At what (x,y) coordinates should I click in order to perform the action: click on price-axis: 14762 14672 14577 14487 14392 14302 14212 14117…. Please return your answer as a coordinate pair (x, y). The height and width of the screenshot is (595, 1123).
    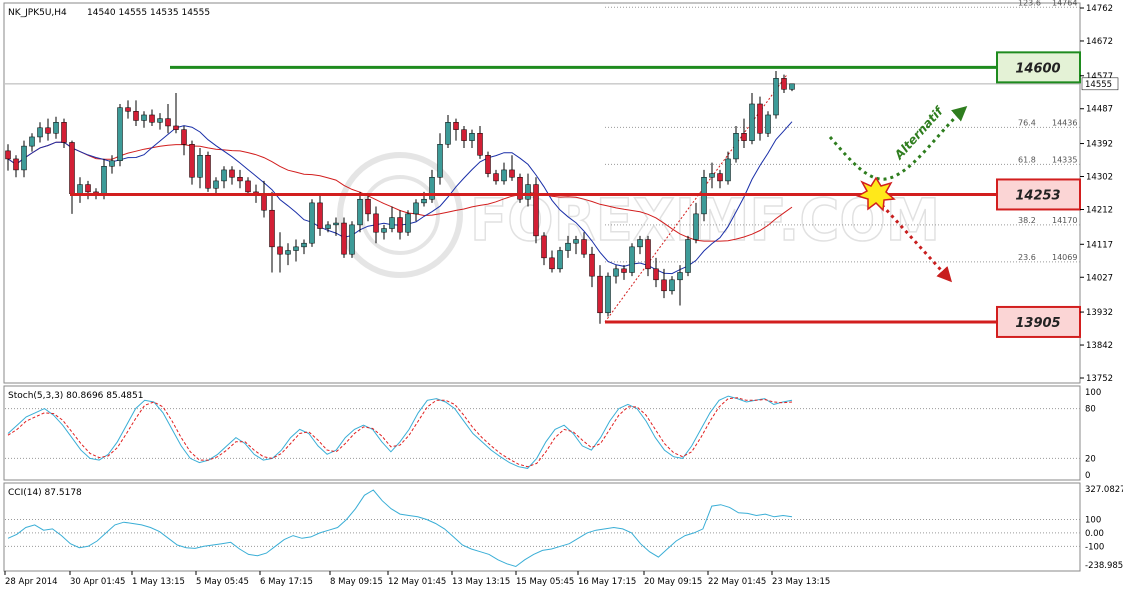
    Looking at the image, I should click on (1099, 194).